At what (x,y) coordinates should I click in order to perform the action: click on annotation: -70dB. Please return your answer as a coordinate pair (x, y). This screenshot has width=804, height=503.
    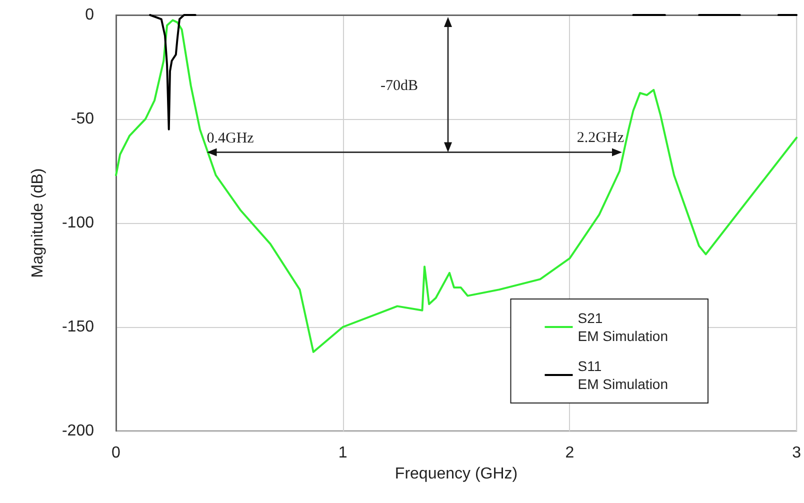
    Looking at the image, I should click on (399, 86).